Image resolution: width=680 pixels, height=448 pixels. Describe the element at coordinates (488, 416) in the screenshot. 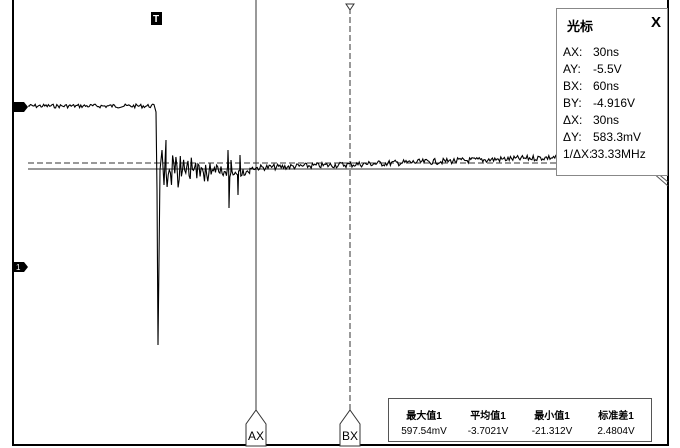

I see `measure-header-mean: 平均值1` at that location.